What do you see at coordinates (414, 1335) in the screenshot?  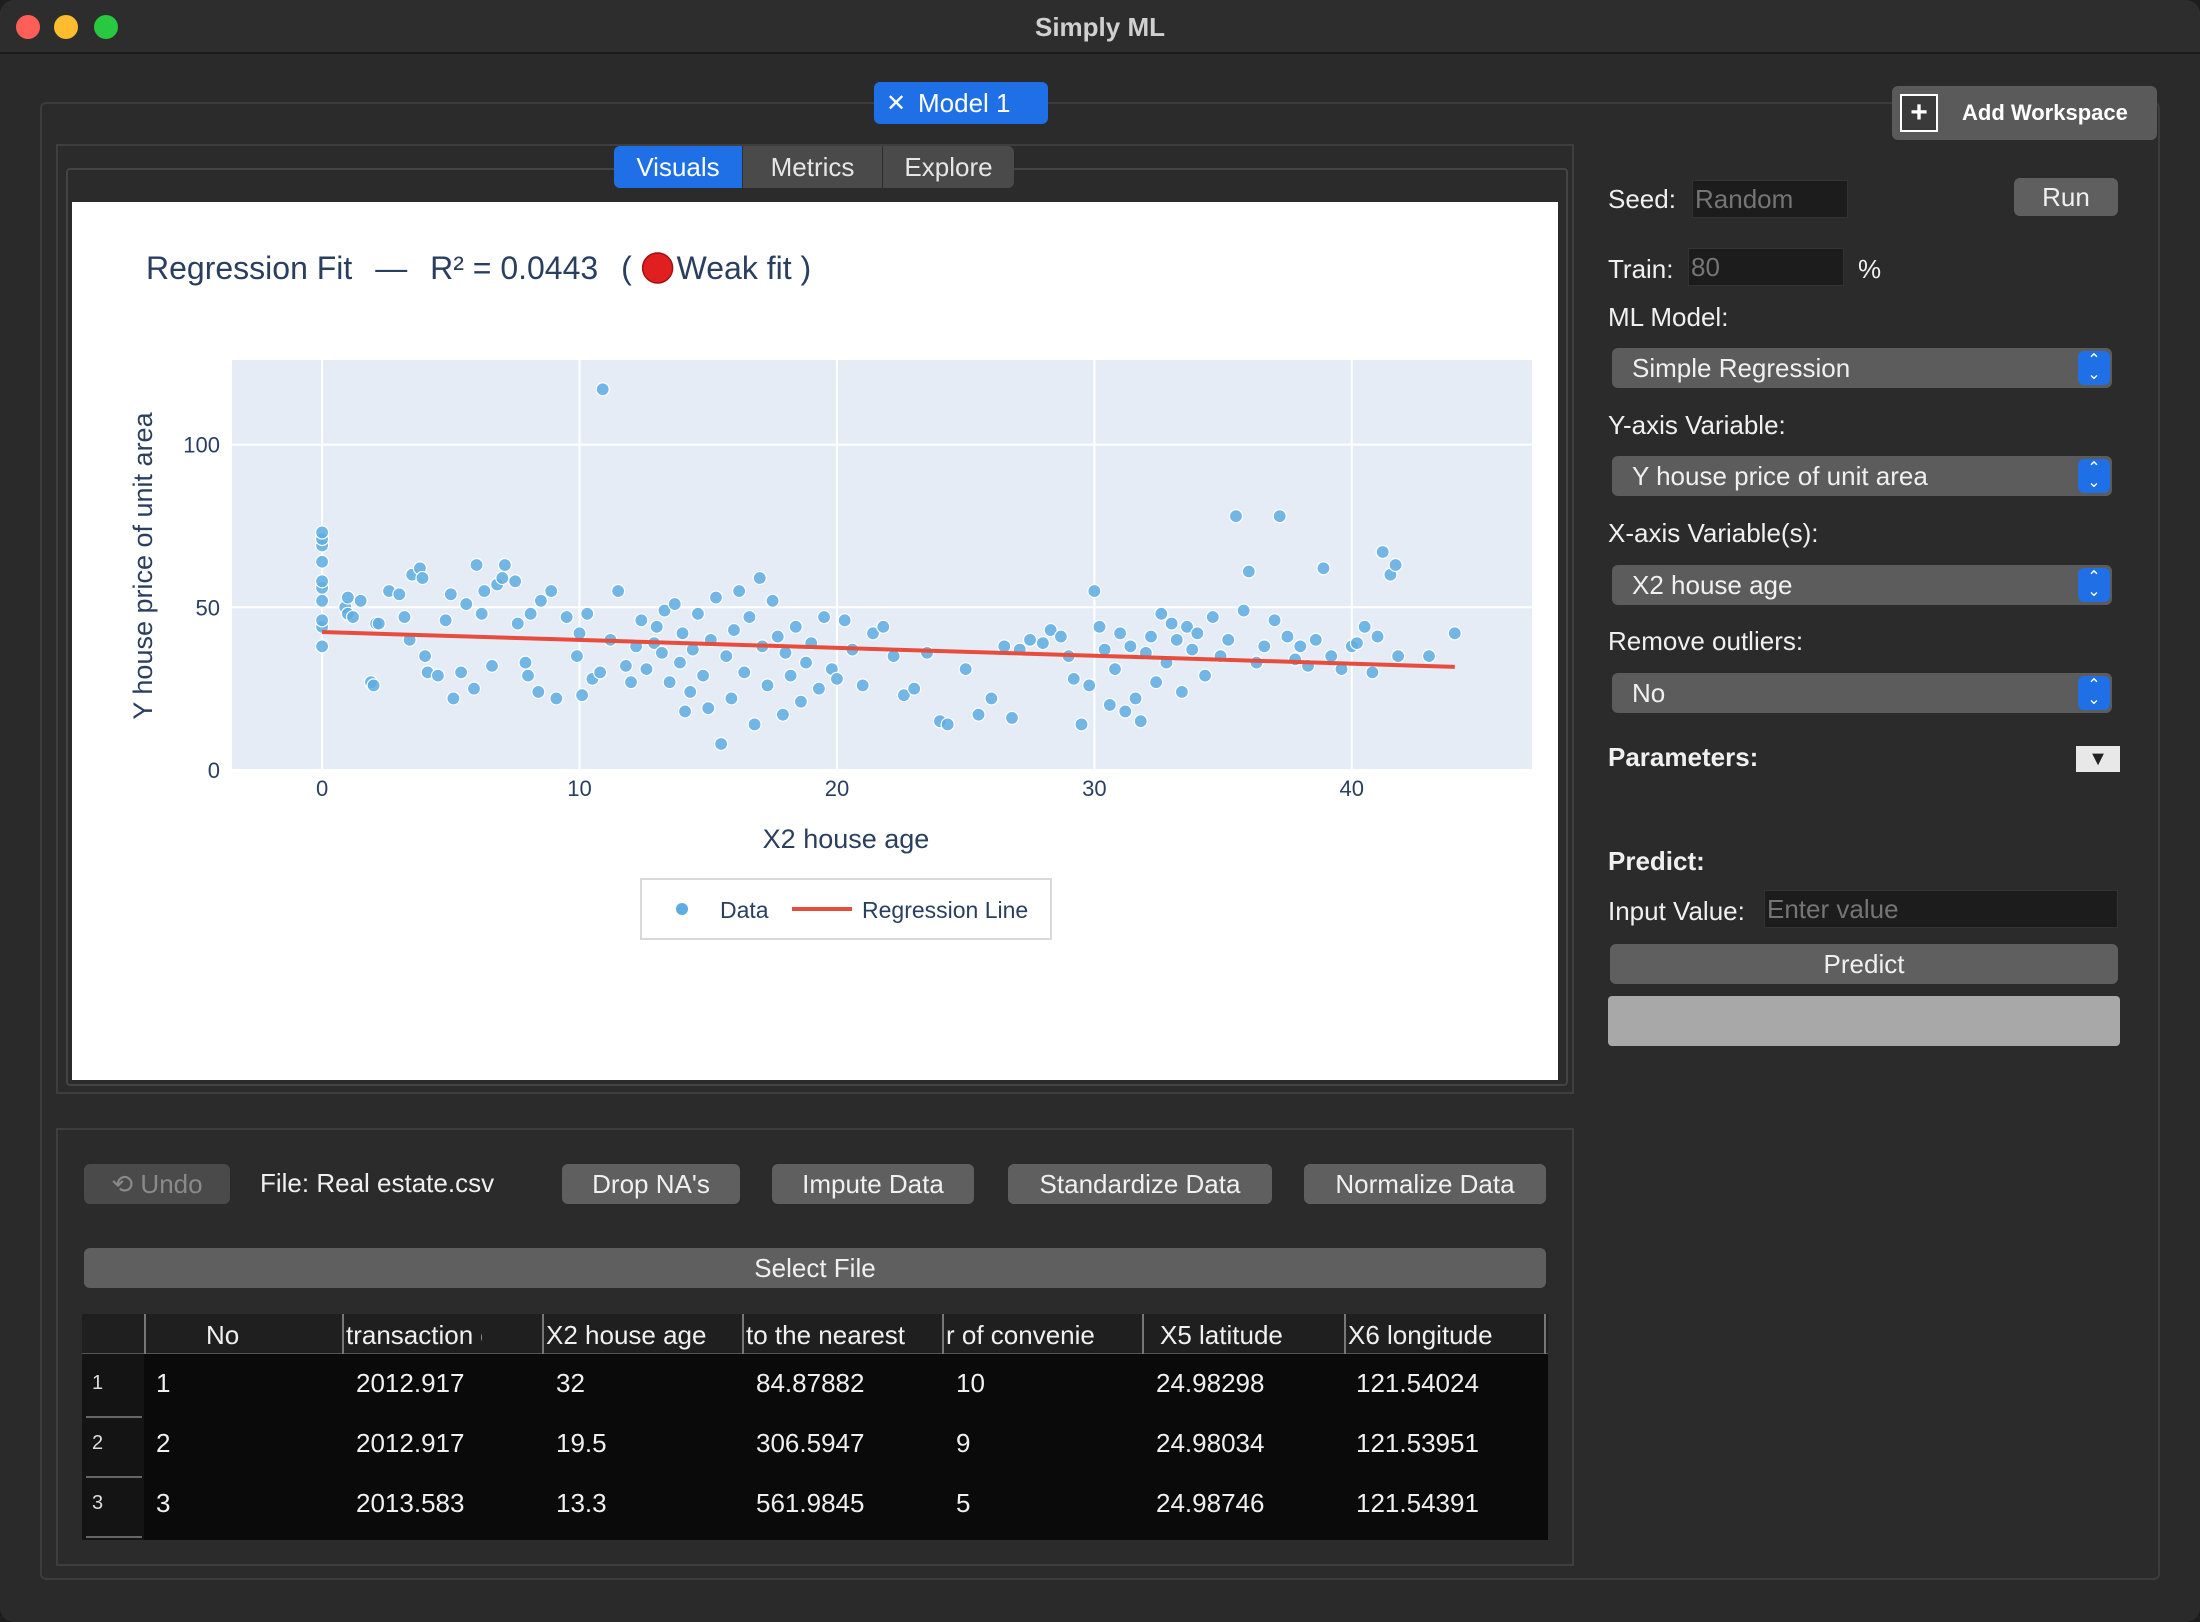 I see `column-header-transaction-date: transaction d` at bounding box center [414, 1335].